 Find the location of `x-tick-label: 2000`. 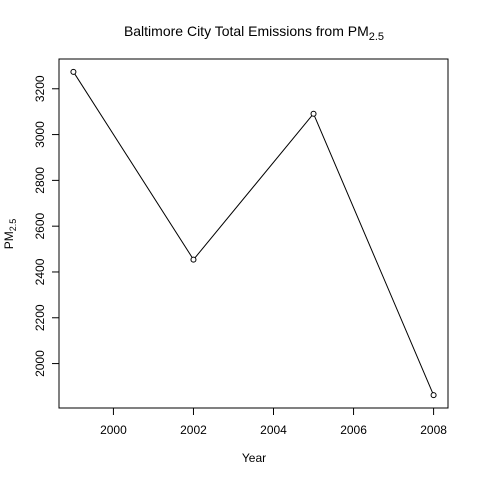

x-tick-label: 2000 is located at coordinates (113, 430).